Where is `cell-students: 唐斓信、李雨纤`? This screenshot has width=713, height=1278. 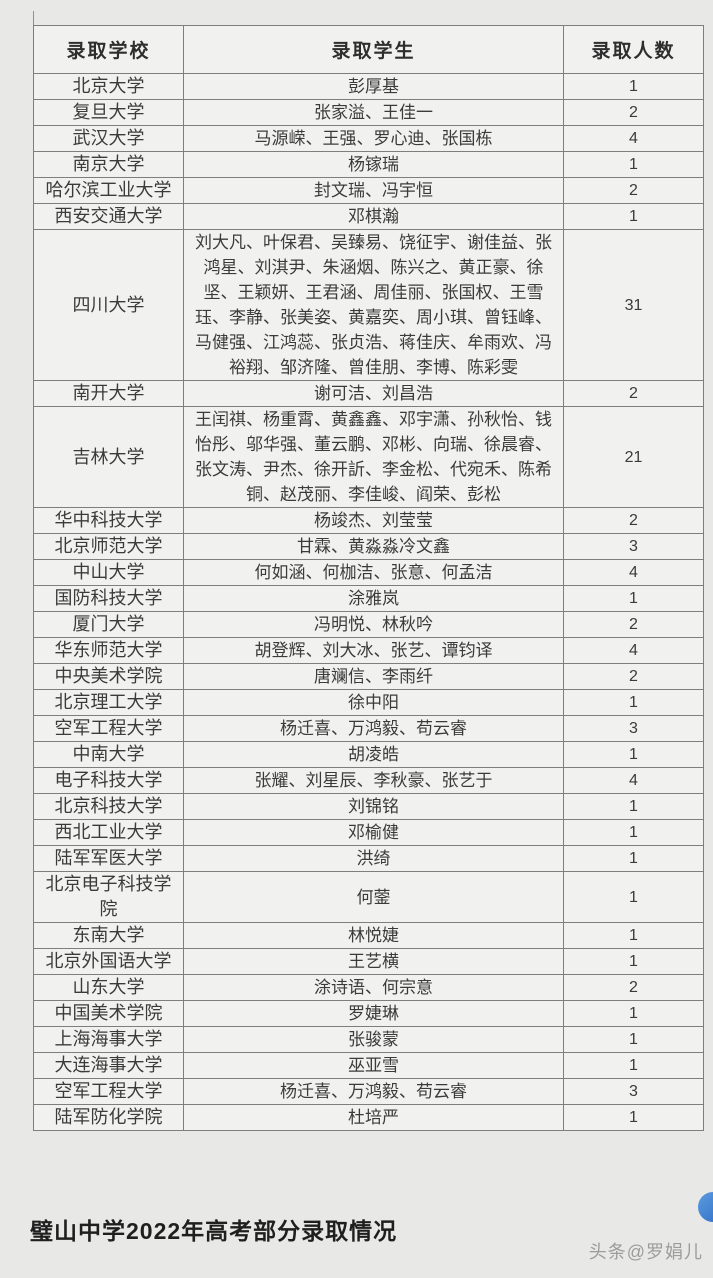
cell-students: 唐斓信、李雨纤 is located at coordinates (373, 676).